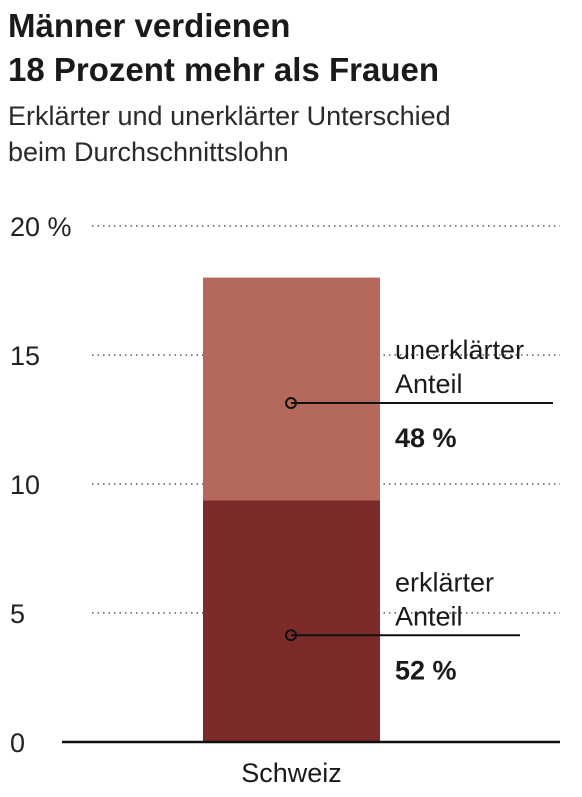 This screenshot has width=582, height=797. I want to click on chart-title-line-1: Männer verdienen, so click(149, 25).